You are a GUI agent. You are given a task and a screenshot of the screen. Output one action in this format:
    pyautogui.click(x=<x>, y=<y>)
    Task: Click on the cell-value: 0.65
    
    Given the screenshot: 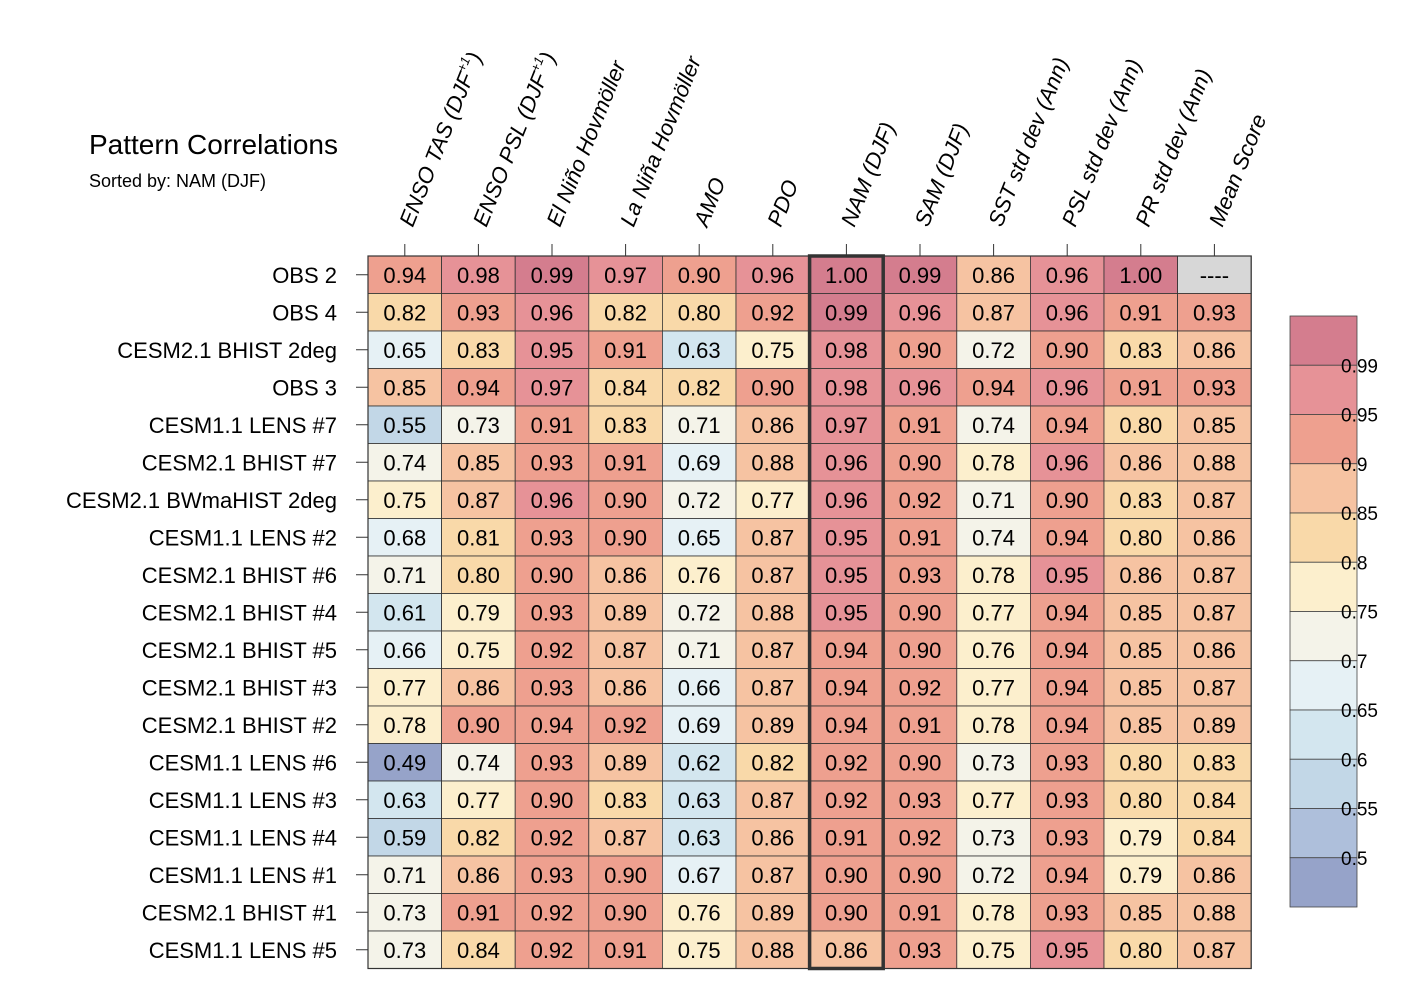 What is the action you would take?
    pyautogui.click(x=404, y=350)
    